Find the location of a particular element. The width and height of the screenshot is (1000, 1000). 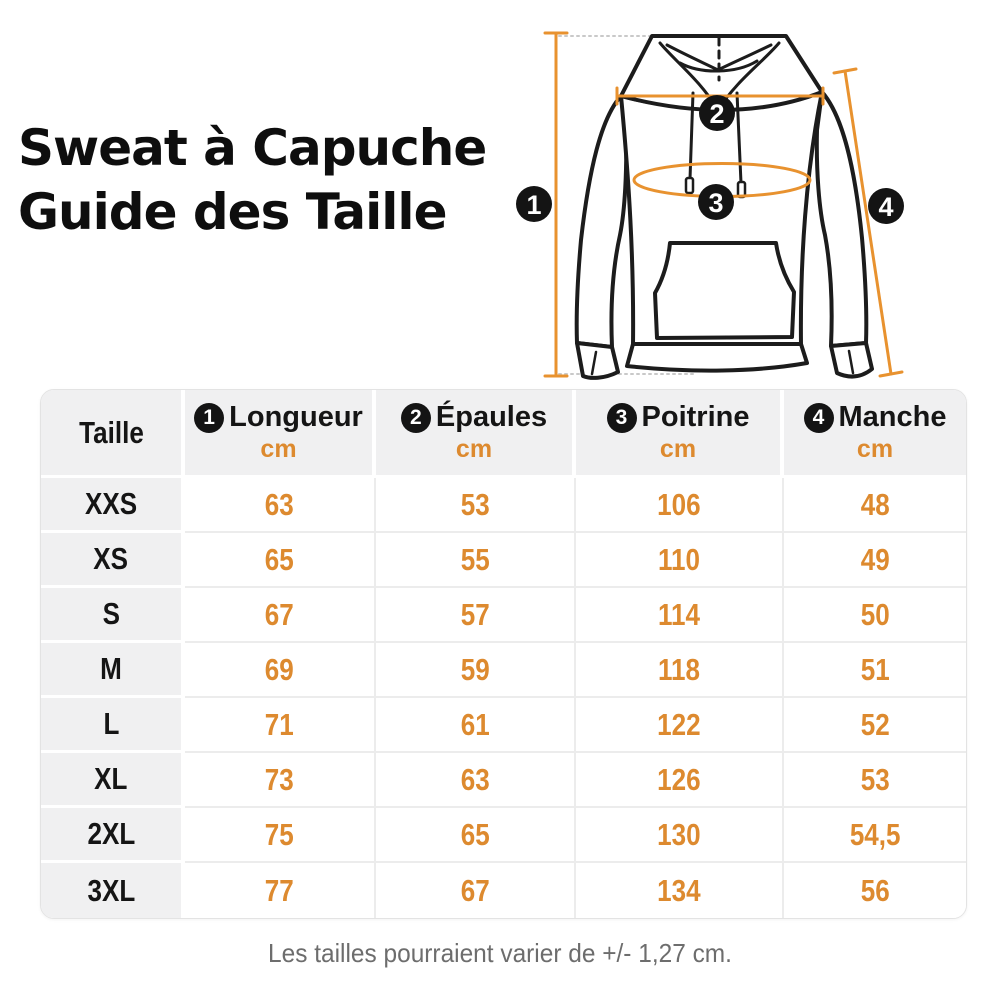

size-cell: 2XL is located at coordinates (113, 835).